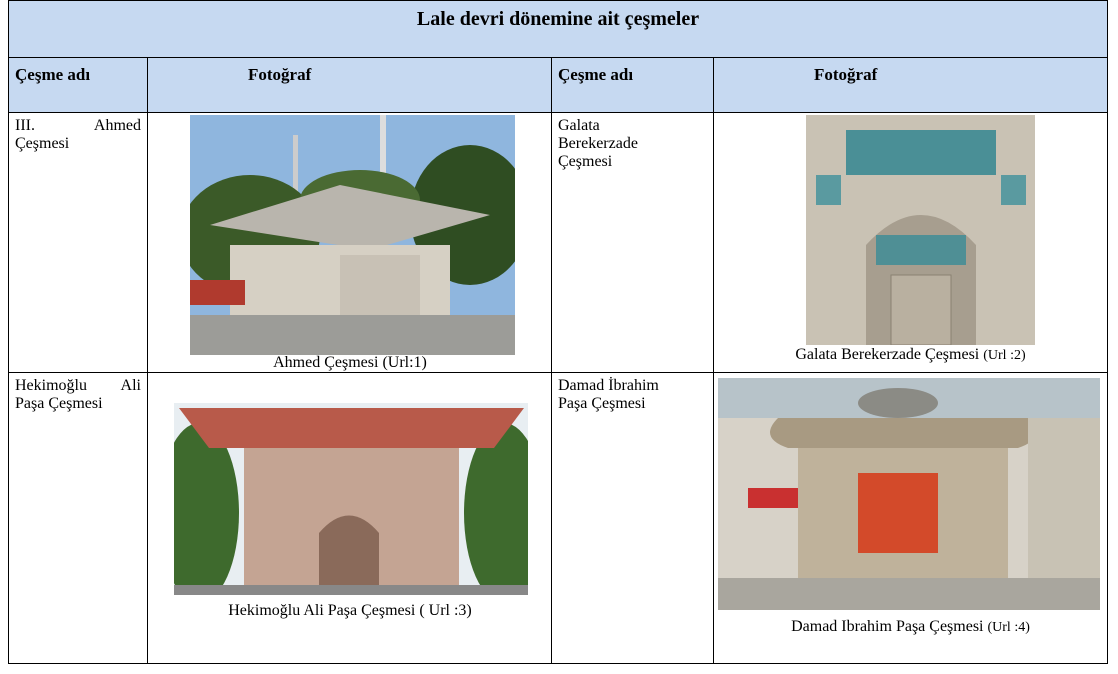  Describe the element at coordinates (887, 354) in the screenshot. I see `caption-text: Galata Berekerzade Çeşmesi` at that location.